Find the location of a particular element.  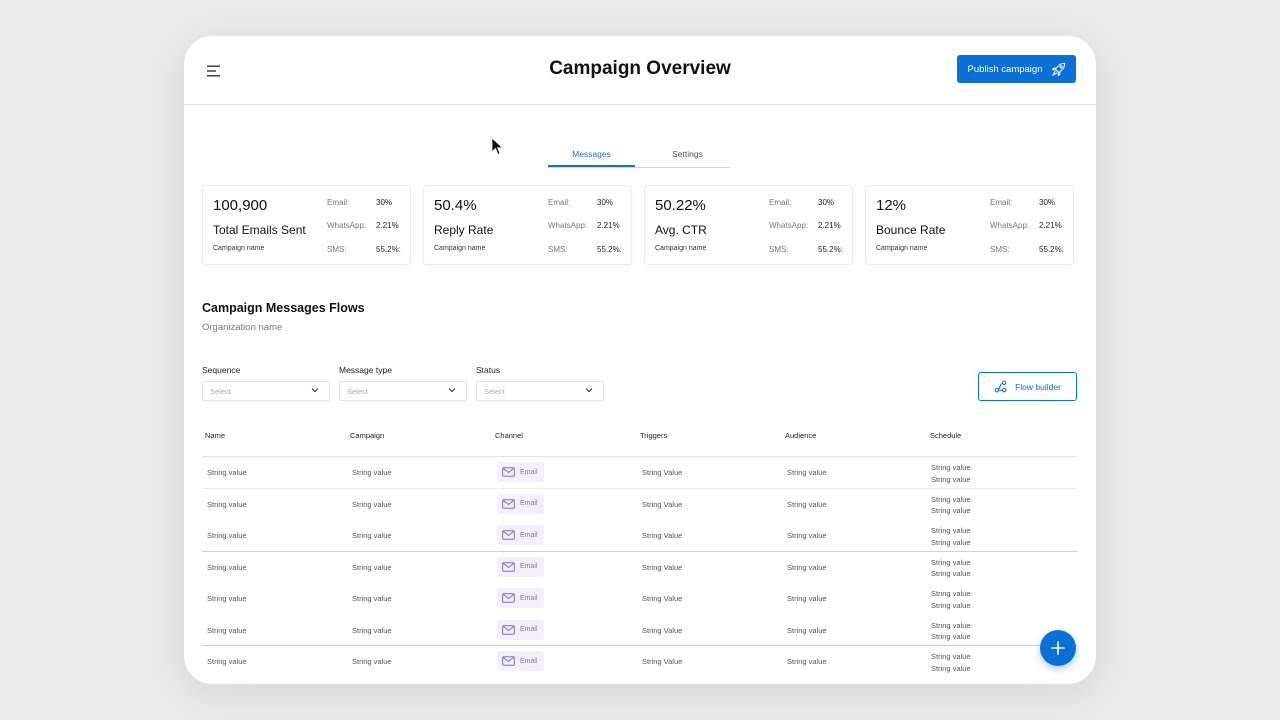

status-select: Select is located at coordinates (540, 391).